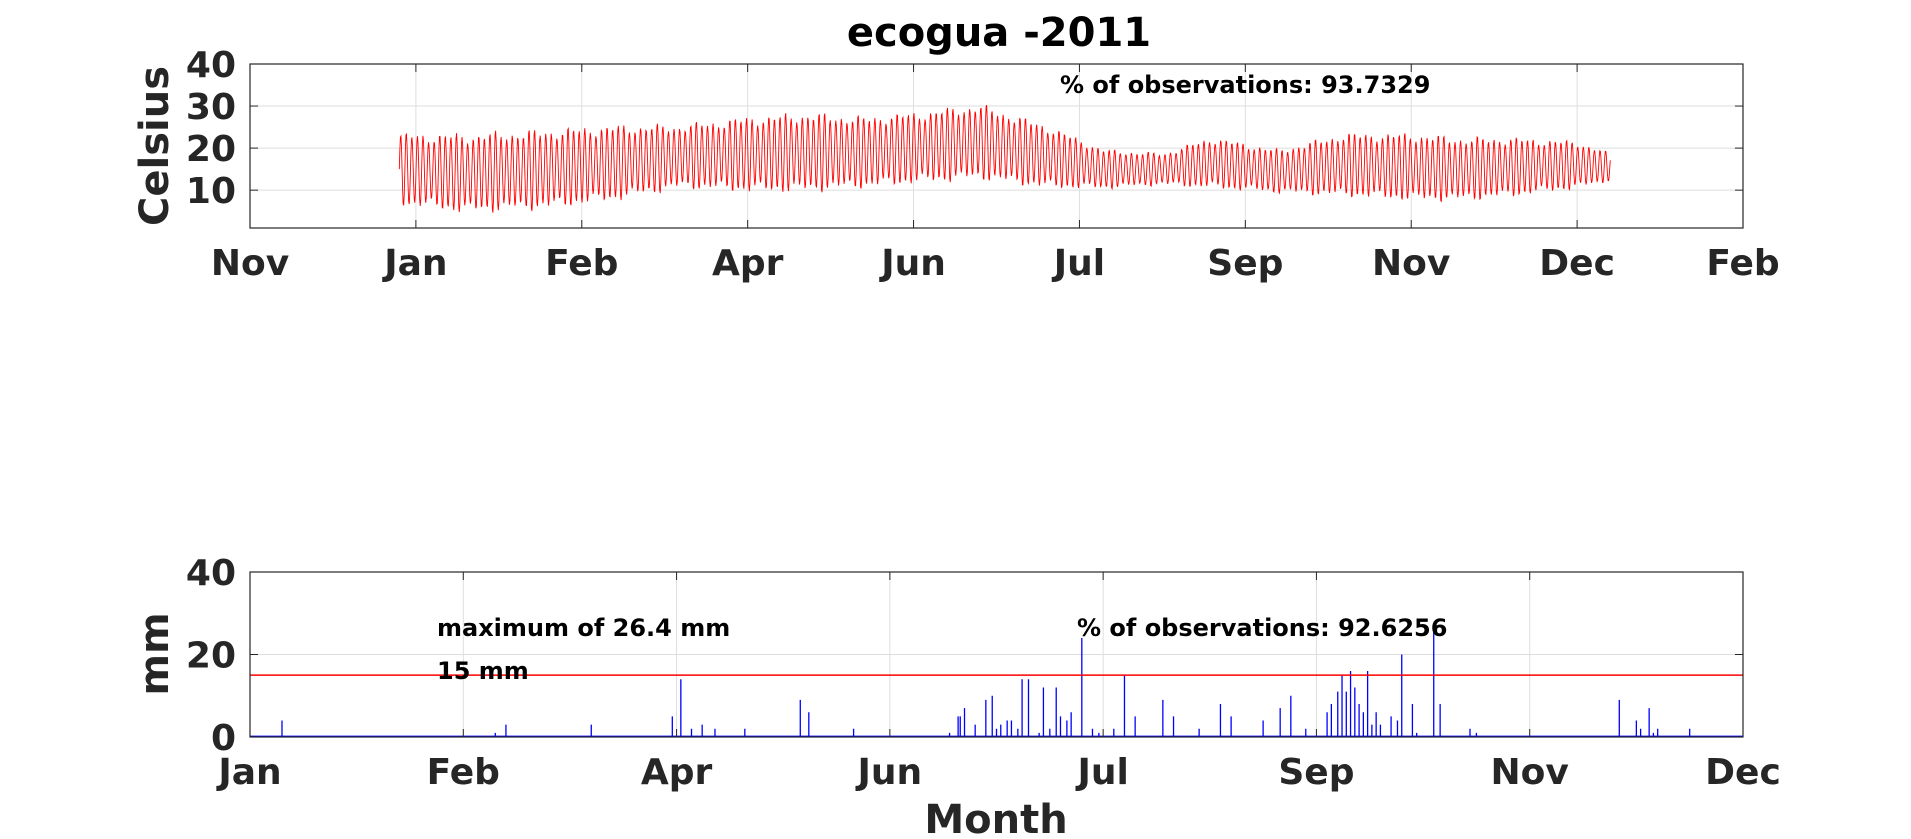 Image resolution: width=1911 pixels, height=839 pixels. Describe the element at coordinates (1101, 772) in the screenshot. I see `precipitation-x-tick-label: Jul` at that location.